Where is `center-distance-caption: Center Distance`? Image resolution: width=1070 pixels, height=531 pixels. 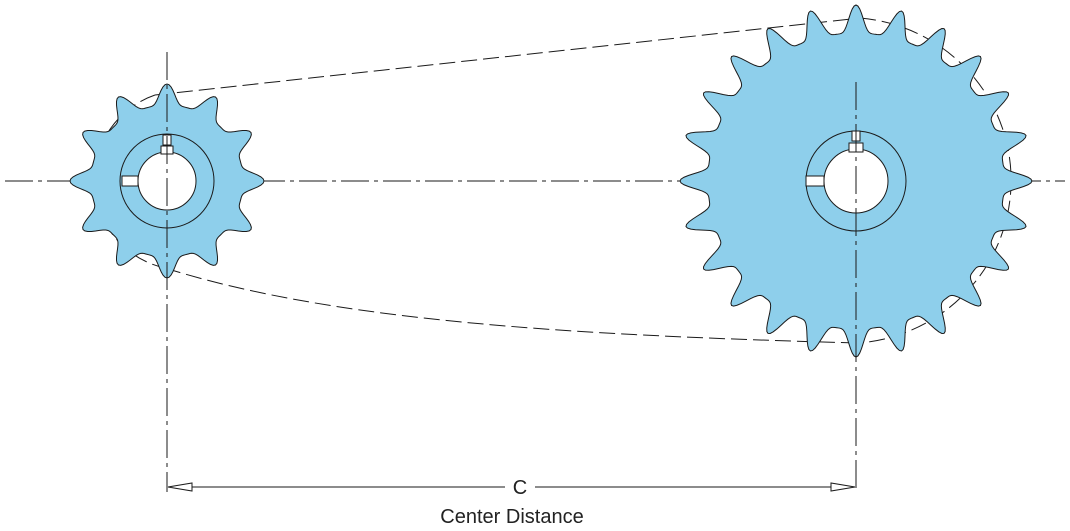
center-distance-caption: Center Distance is located at coordinates (511, 517).